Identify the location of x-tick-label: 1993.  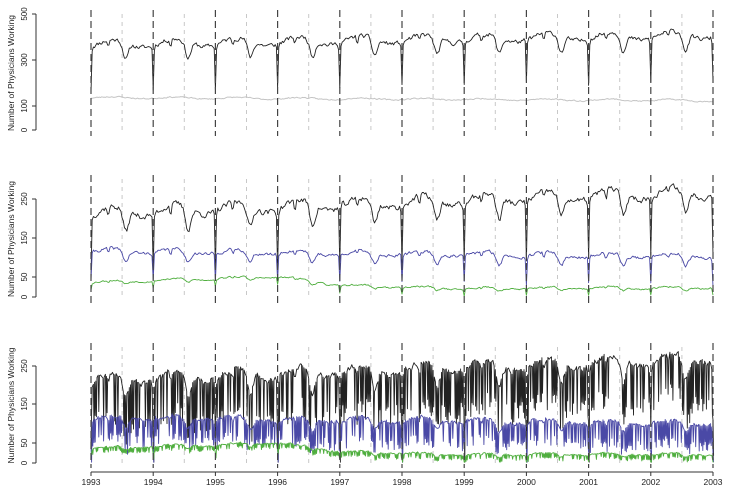
(91, 482).